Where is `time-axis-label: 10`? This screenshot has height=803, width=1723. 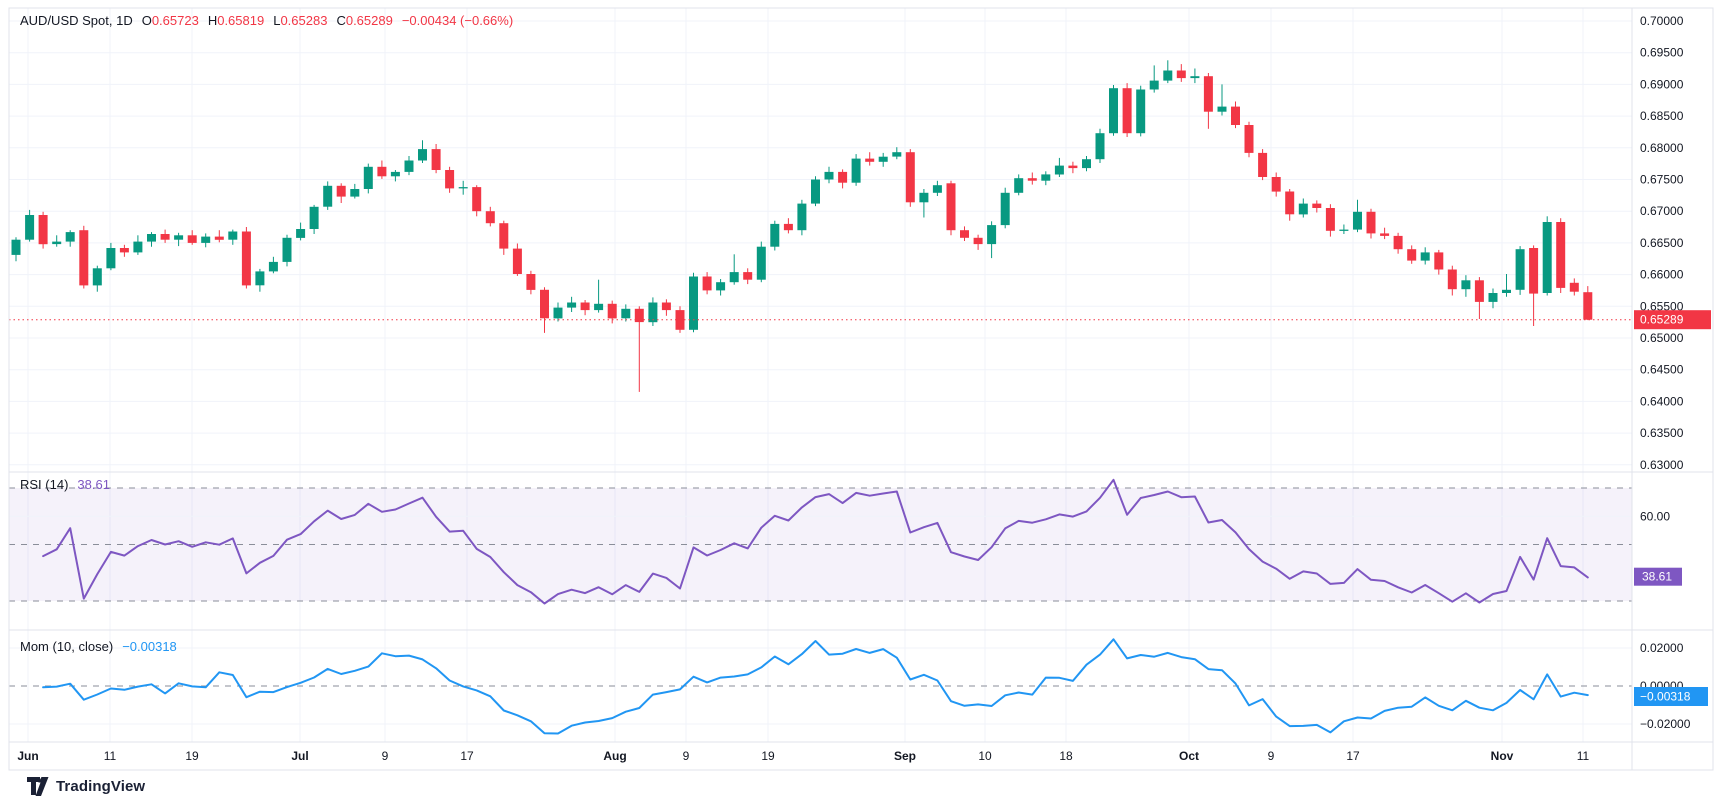
time-axis-label: 10 is located at coordinates (985, 756).